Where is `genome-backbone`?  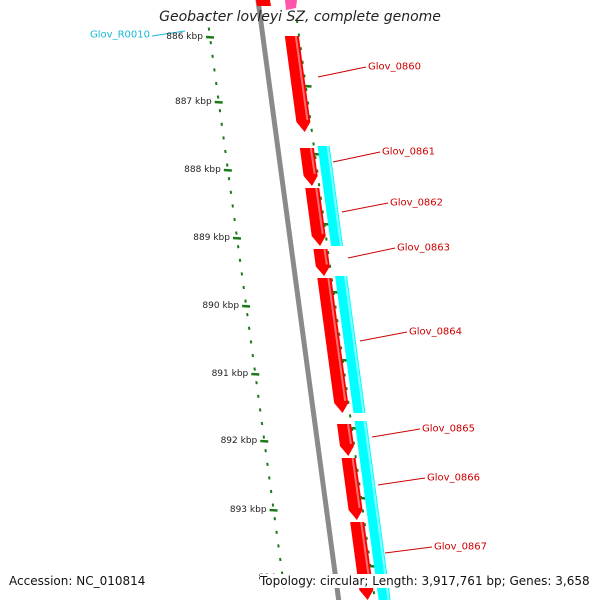
genome-backbone is located at coordinates (298, 300).